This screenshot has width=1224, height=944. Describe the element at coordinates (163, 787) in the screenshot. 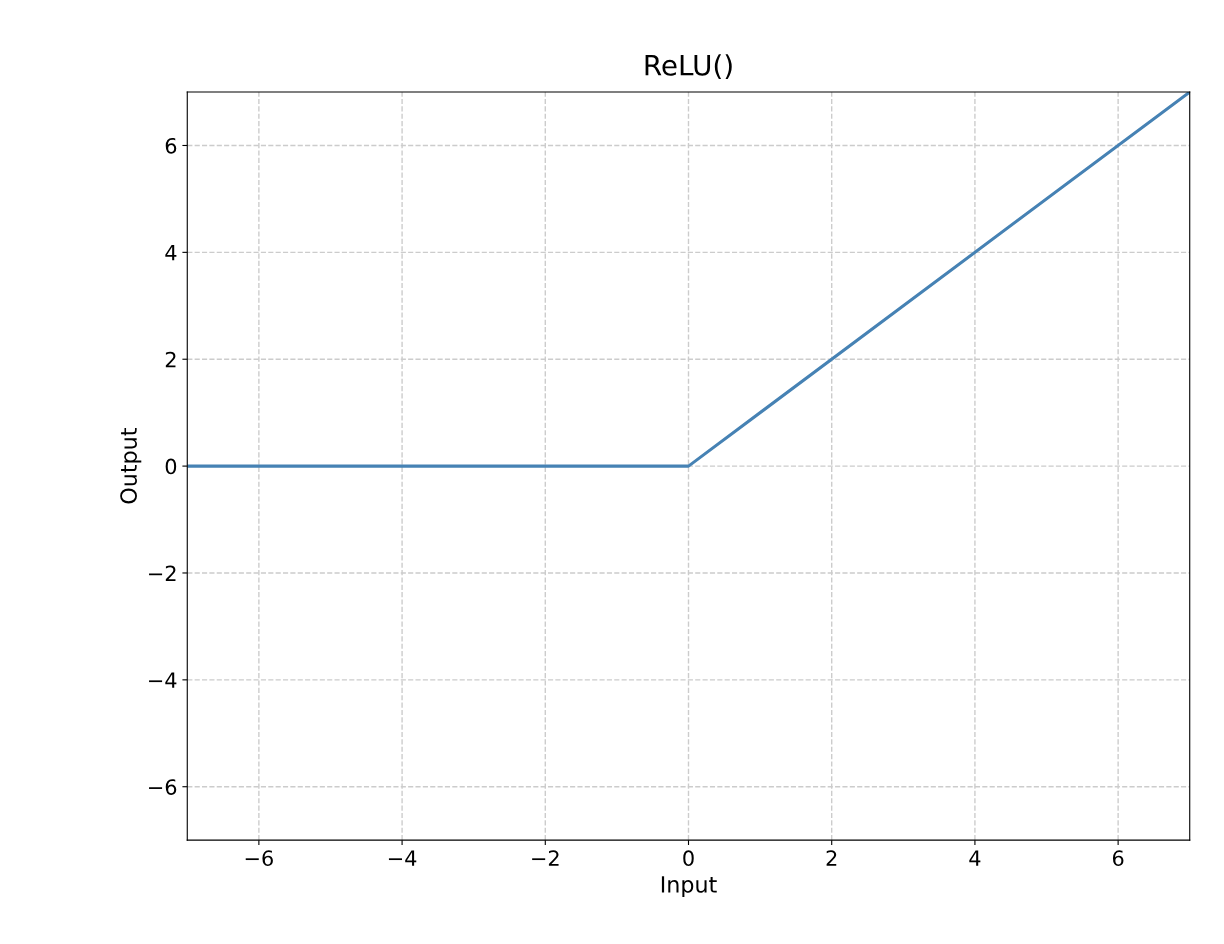

I see `y-tick-label: −6` at that location.